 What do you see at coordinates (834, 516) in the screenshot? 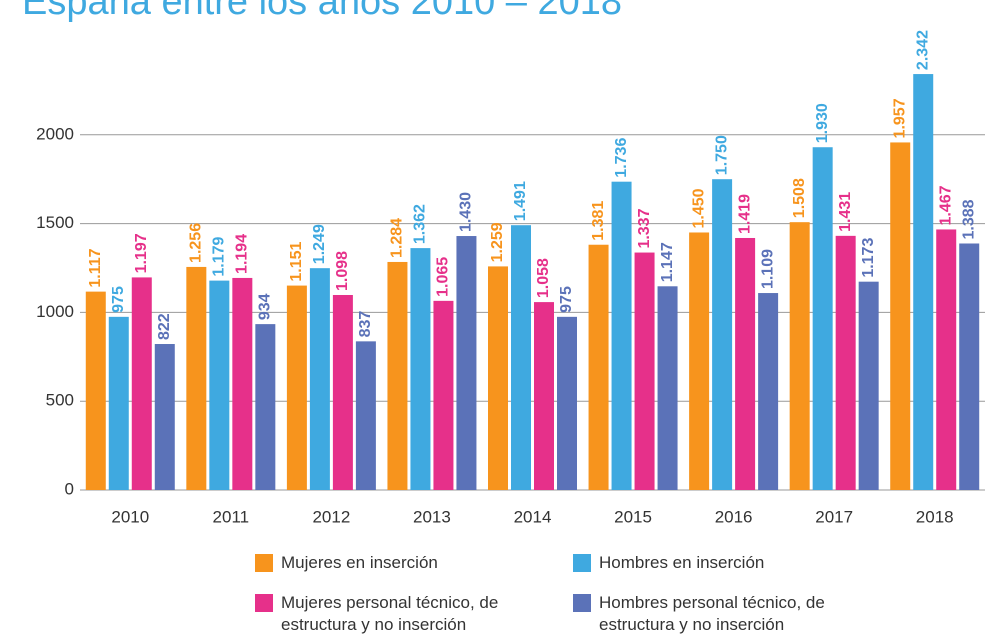
I see `x-tick-label: 2017` at bounding box center [834, 516].